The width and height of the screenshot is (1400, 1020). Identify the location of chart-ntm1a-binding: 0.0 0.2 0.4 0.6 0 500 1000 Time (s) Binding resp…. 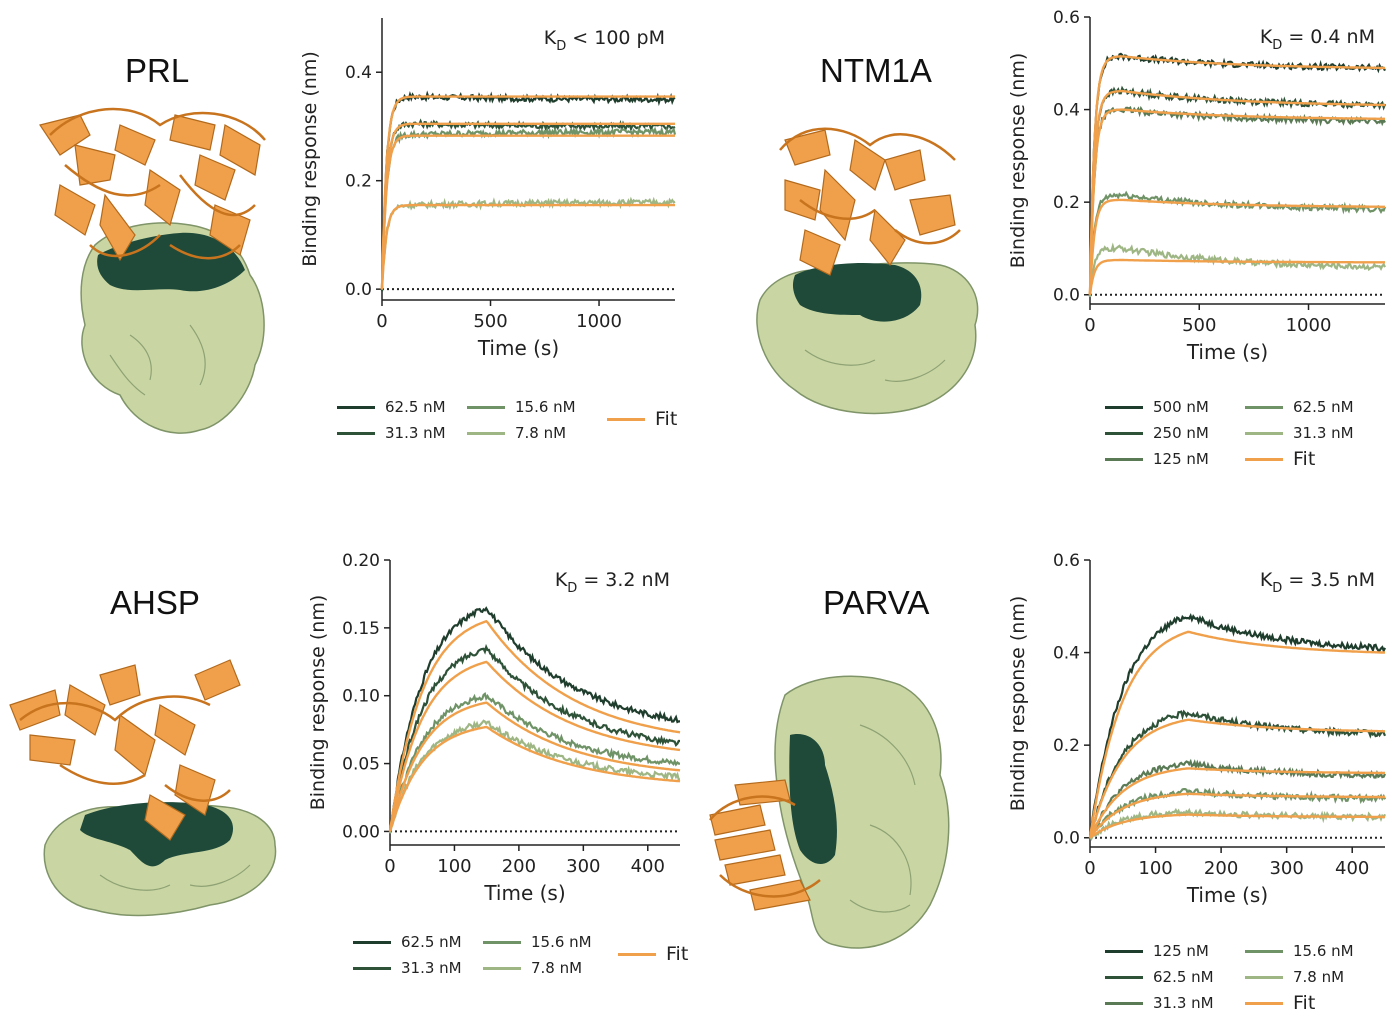
(1197, 186).